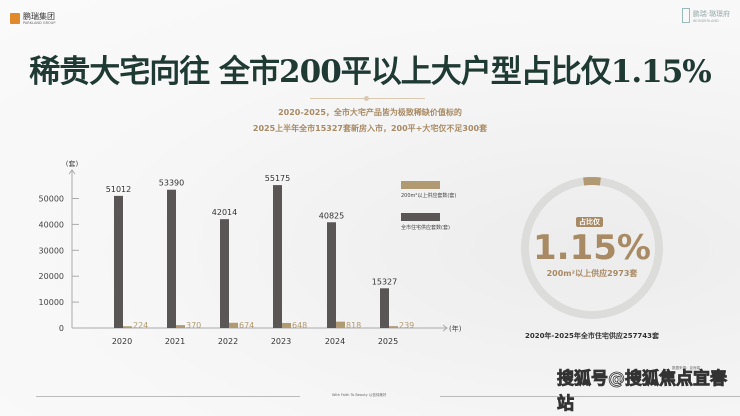 The height and width of the screenshot is (416, 740). What do you see at coordinates (370, 72) in the screenshot?
I see `page-title: 稀贵大宅向往 全市200平以上大户型占比仅1.15%` at bounding box center [370, 72].